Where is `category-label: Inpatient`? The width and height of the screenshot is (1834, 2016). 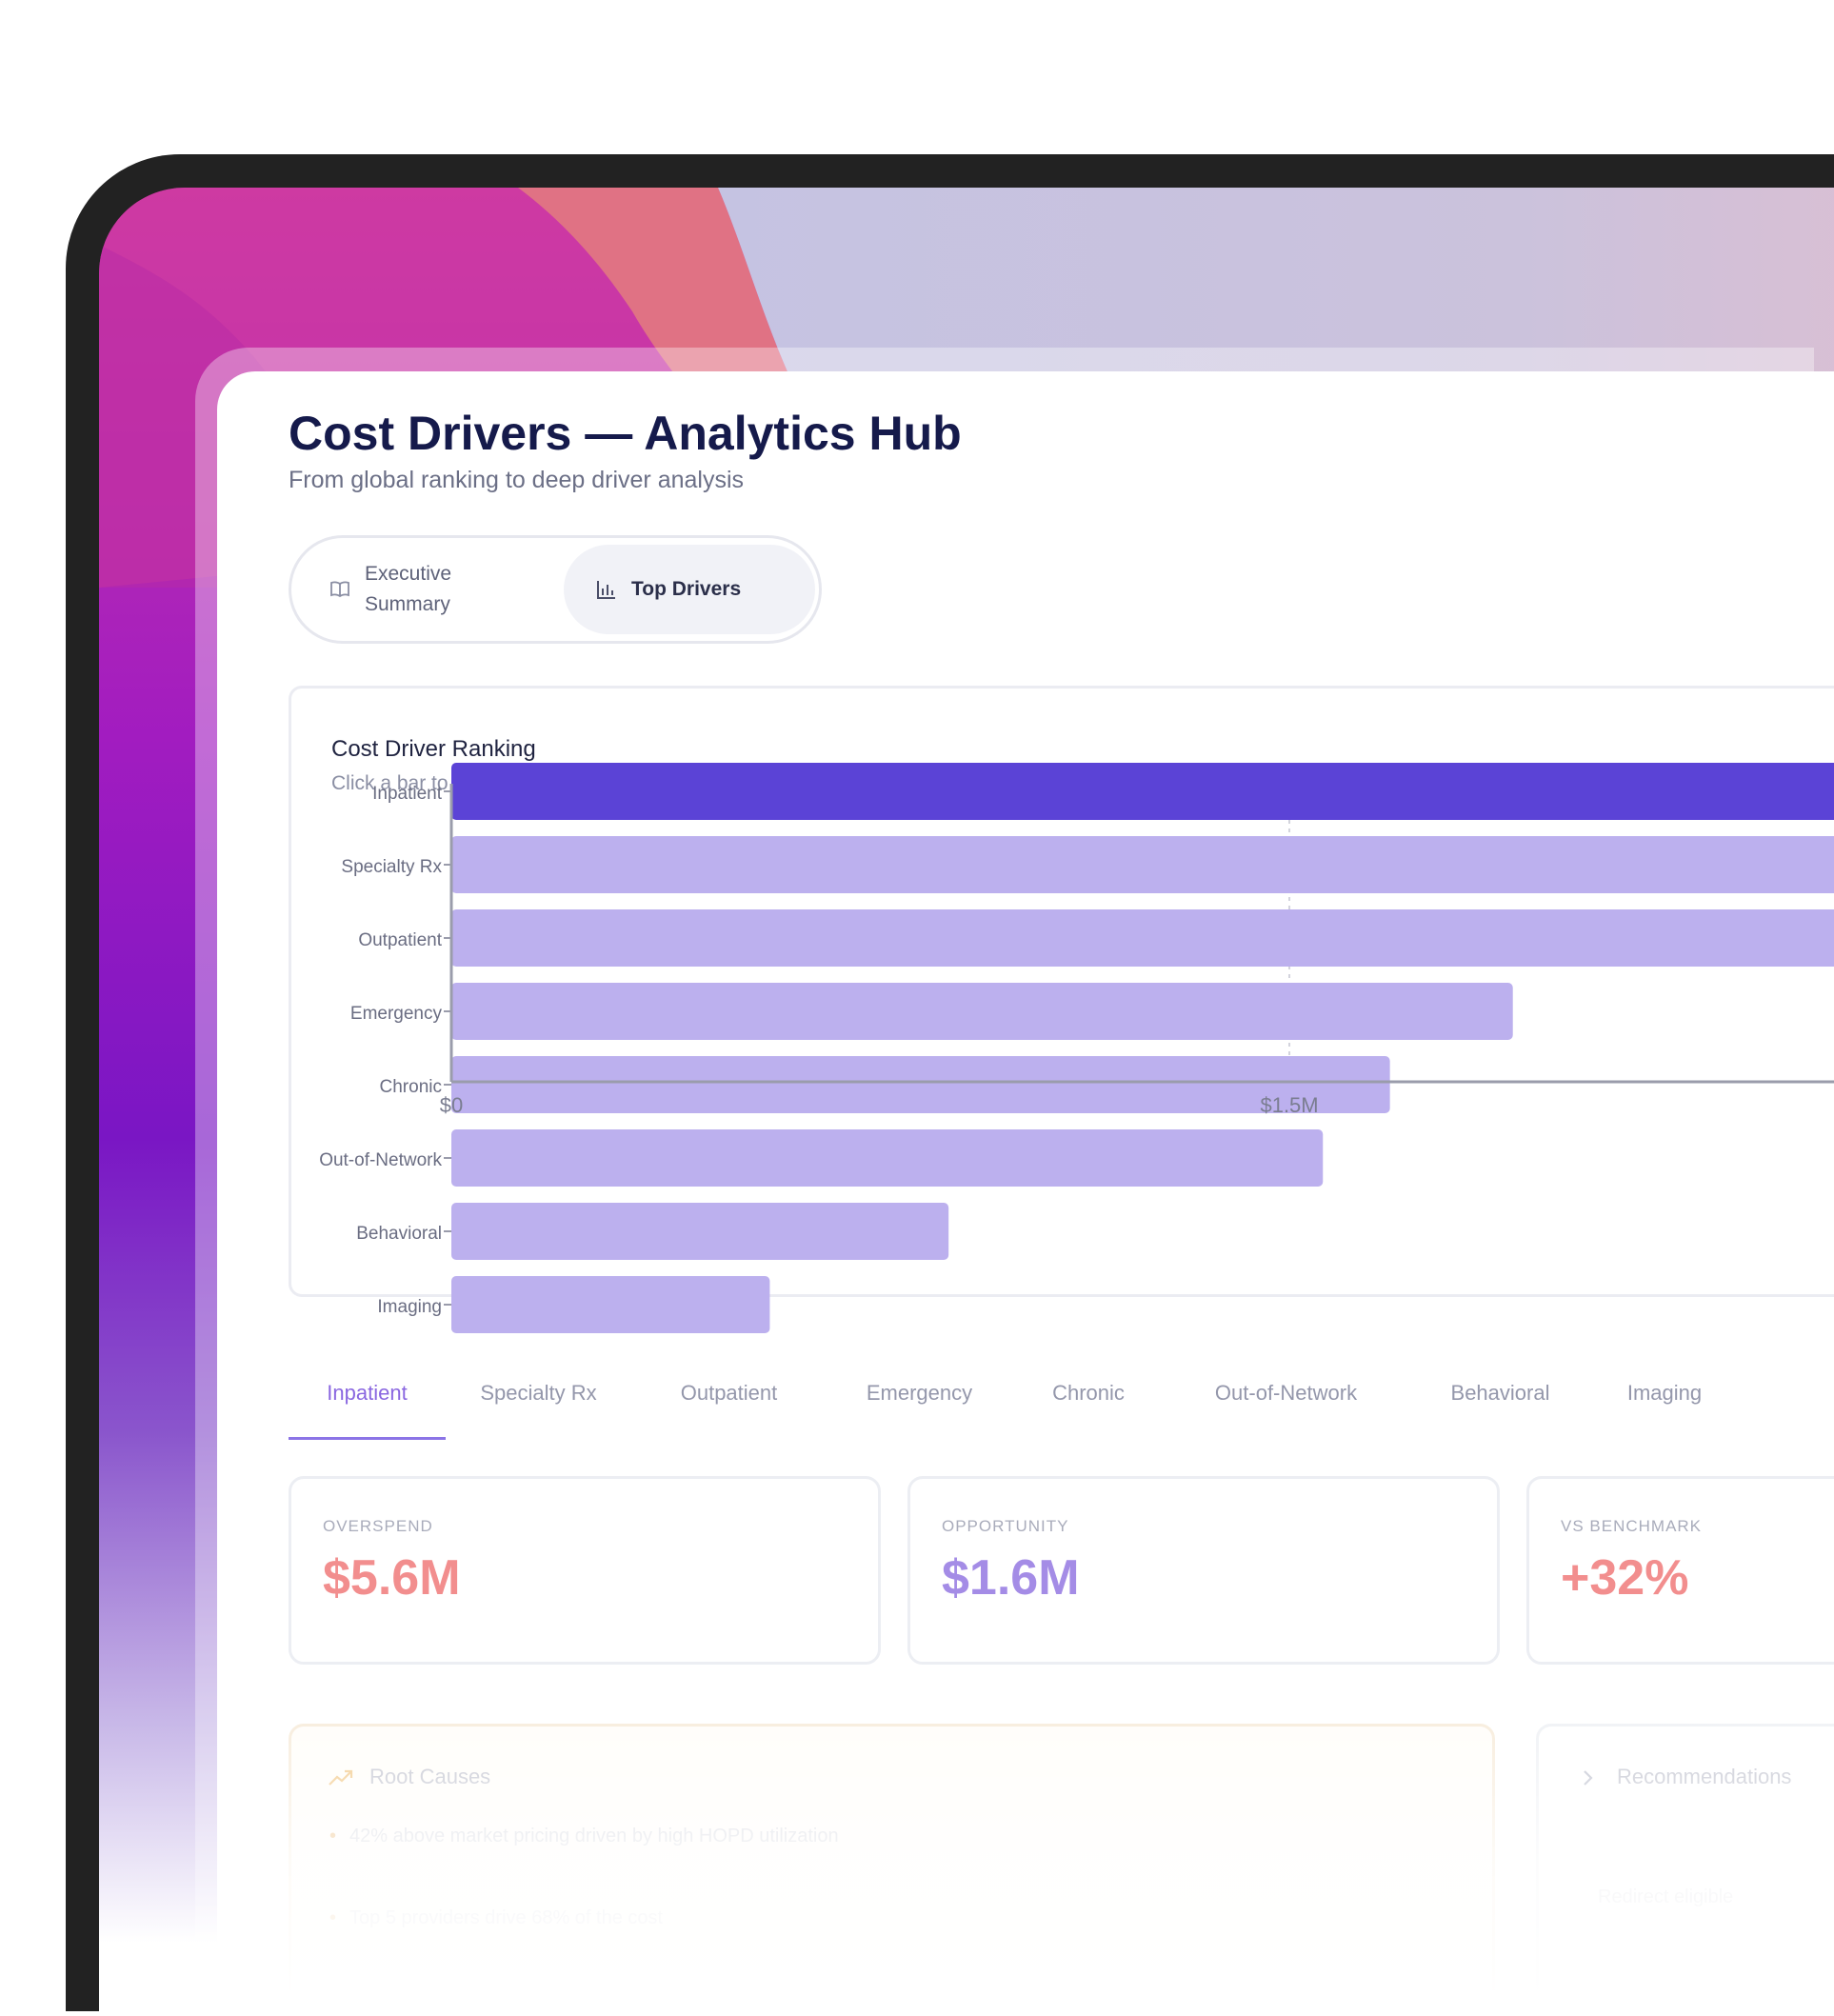
category-label: Inpatient is located at coordinates (407, 794).